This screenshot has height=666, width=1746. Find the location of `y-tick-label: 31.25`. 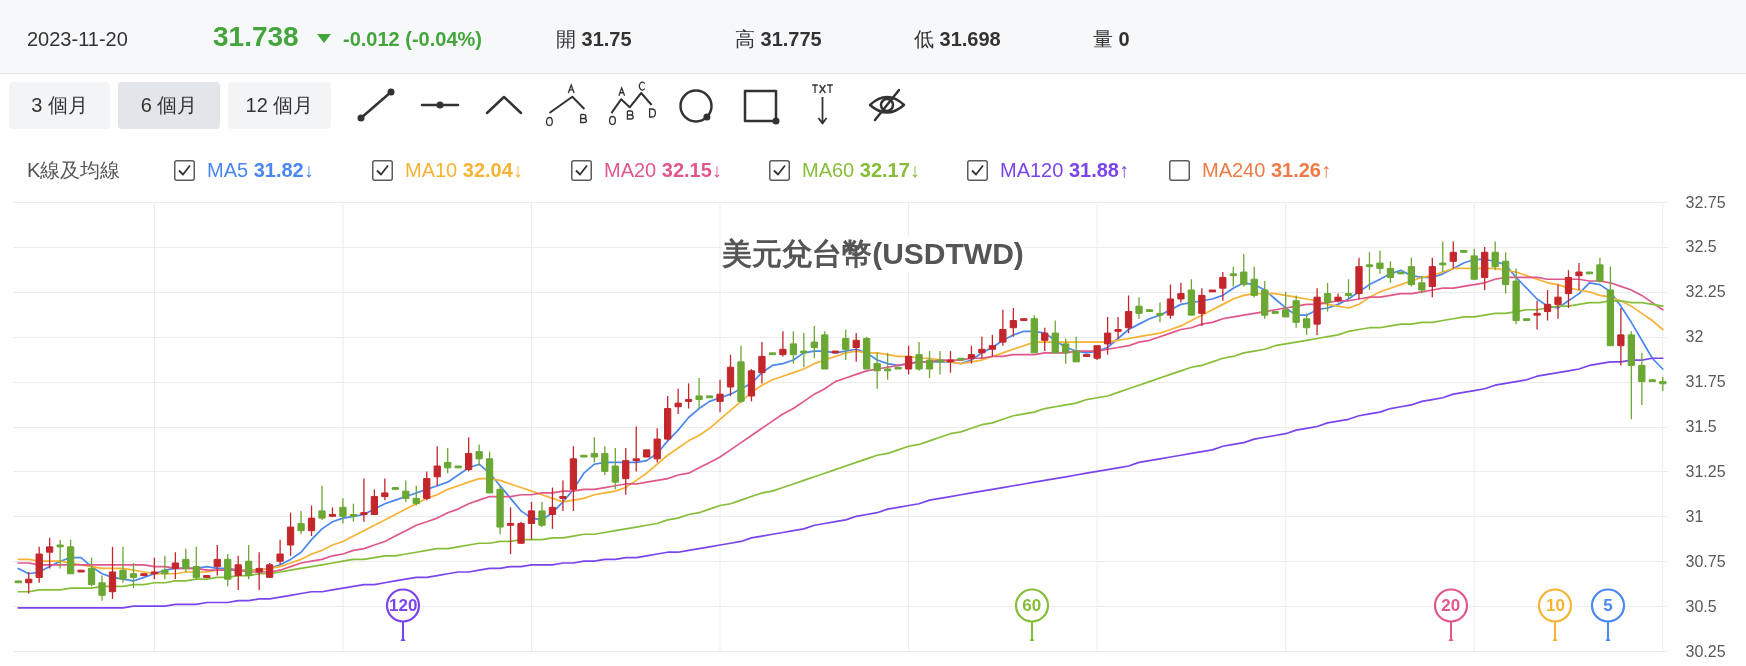

y-tick-label: 31.25 is located at coordinates (1705, 471).